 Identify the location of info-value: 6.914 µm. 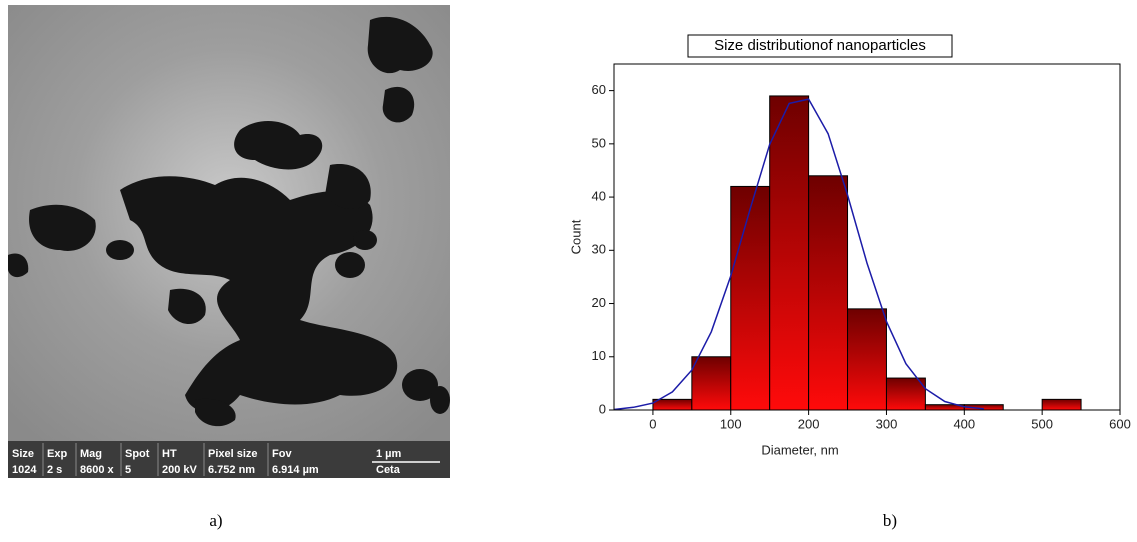
(295, 470).